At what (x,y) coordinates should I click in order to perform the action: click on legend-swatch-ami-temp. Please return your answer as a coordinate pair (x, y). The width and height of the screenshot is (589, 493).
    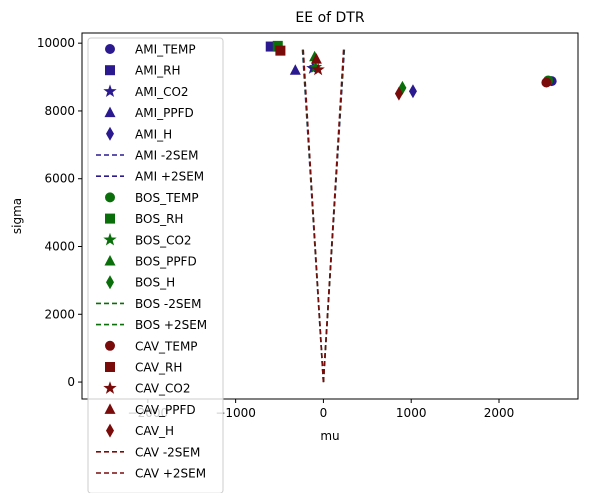
    Looking at the image, I should click on (110, 49).